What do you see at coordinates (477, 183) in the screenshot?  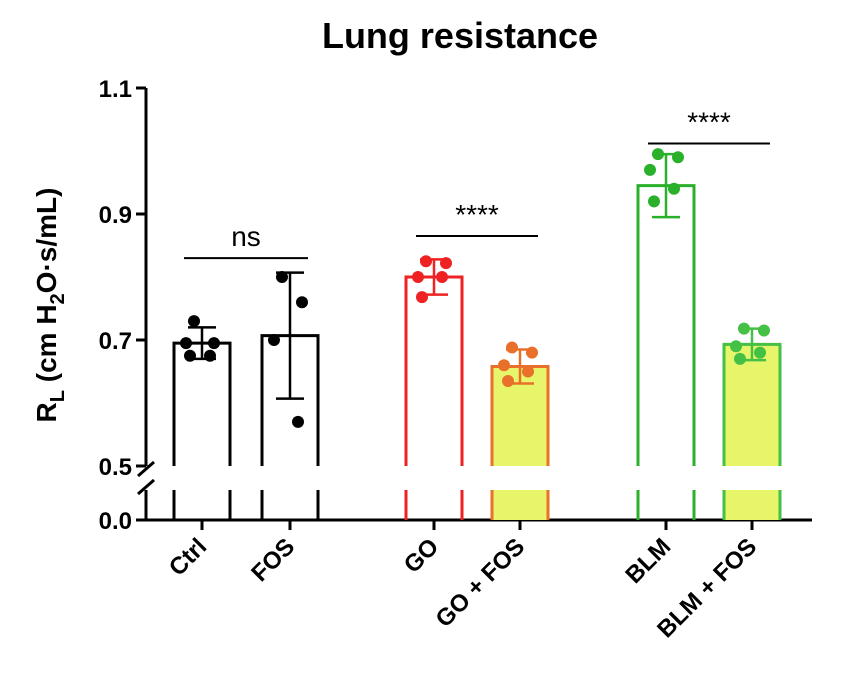 I see `significance-group: ns **** ****` at bounding box center [477, 183].